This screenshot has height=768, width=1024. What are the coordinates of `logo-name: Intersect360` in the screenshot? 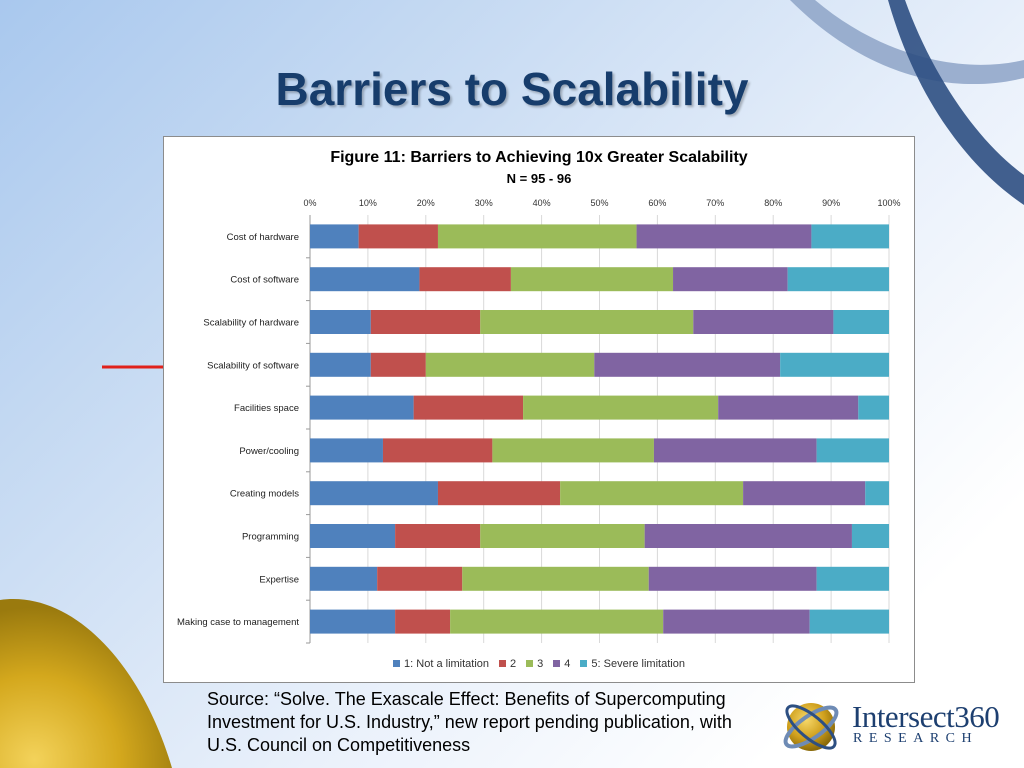 It's located at (926, 716).